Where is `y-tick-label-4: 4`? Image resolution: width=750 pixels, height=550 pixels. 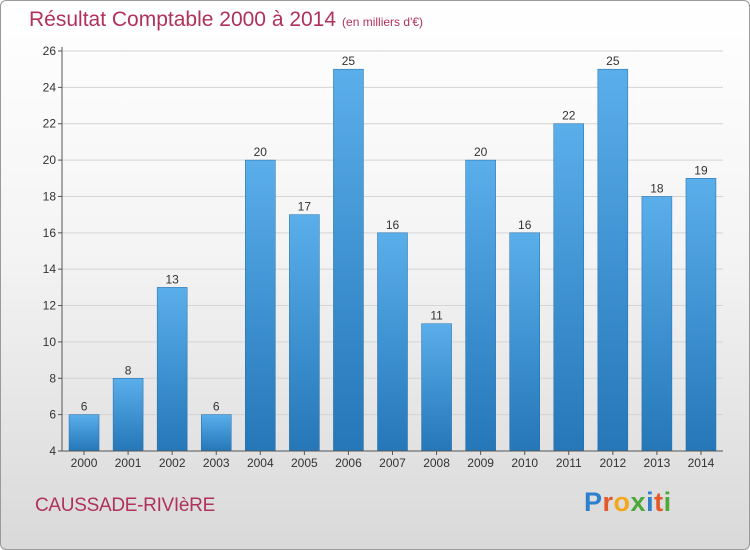
y-tick-label-4: 4 is located at coordinates (52, 451).